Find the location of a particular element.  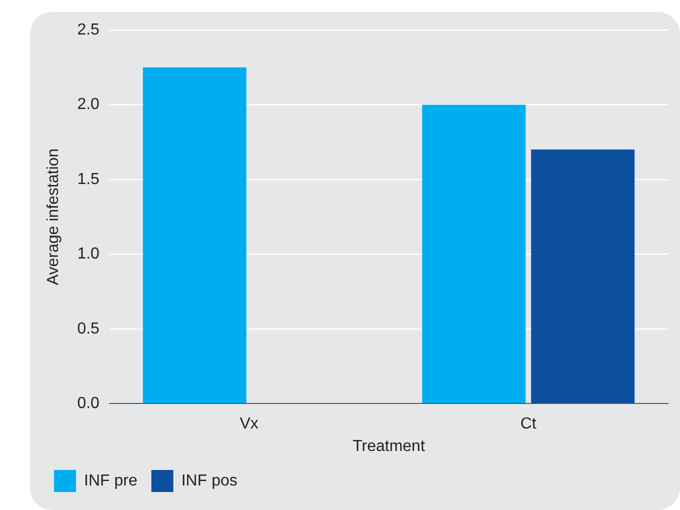

y-tick-label: 0.5 is located at coordinates (88, 329).